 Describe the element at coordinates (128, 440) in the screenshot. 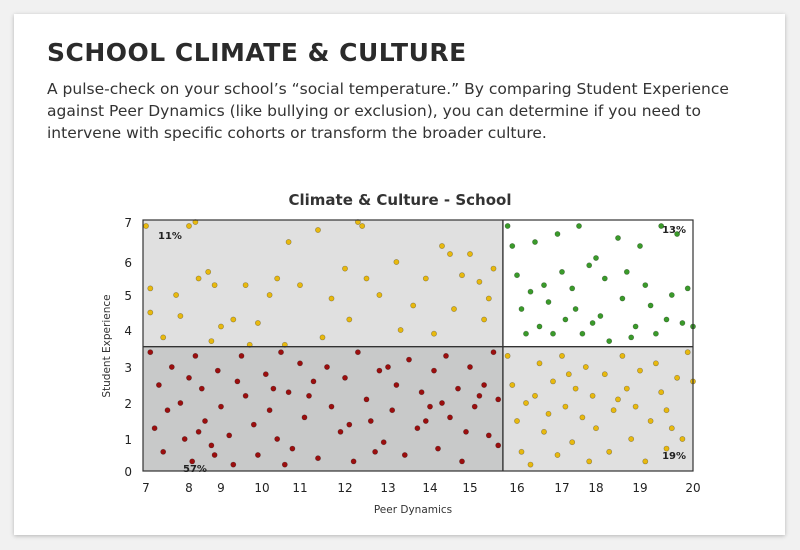

I see `y-tick-label: 1` at that location.